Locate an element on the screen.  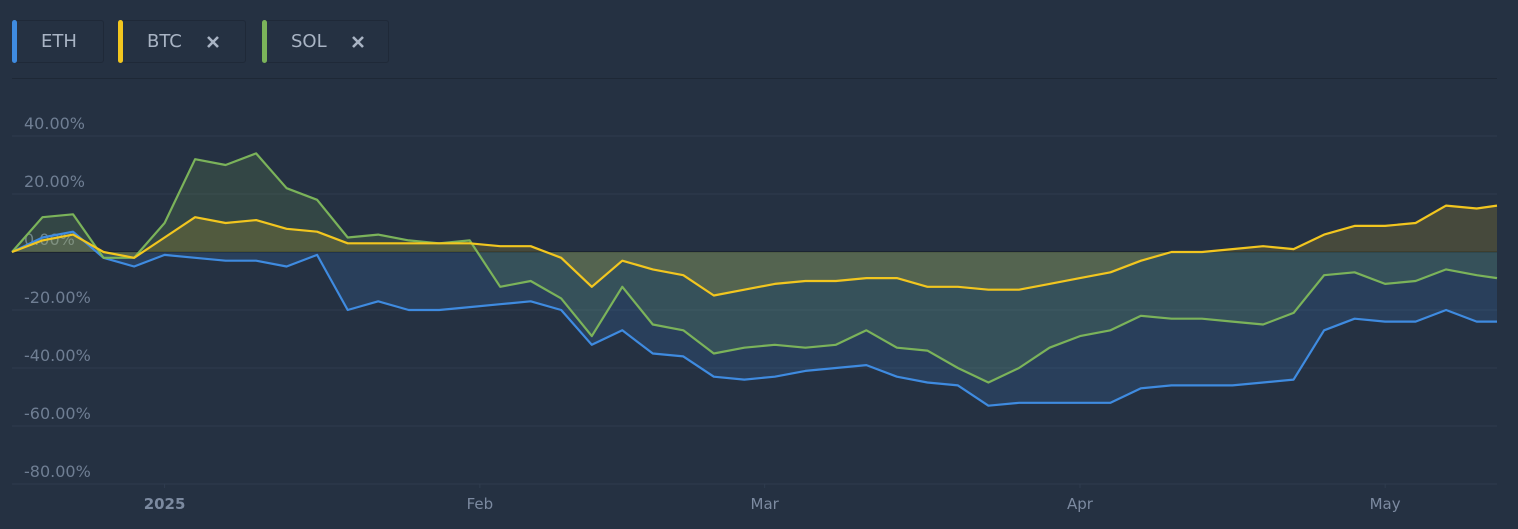
y-tick-label: -20.00% is located at coordinates (57, 297).